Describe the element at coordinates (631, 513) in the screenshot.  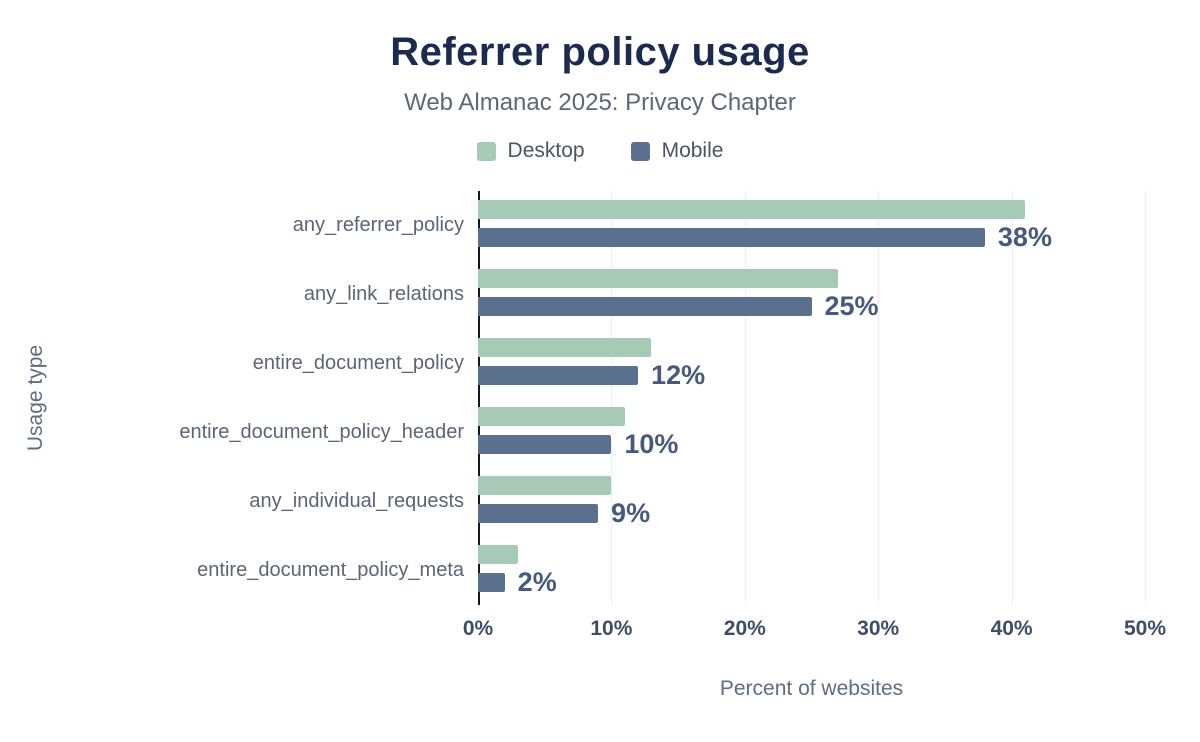
I see `value-label: 9%` at that location.